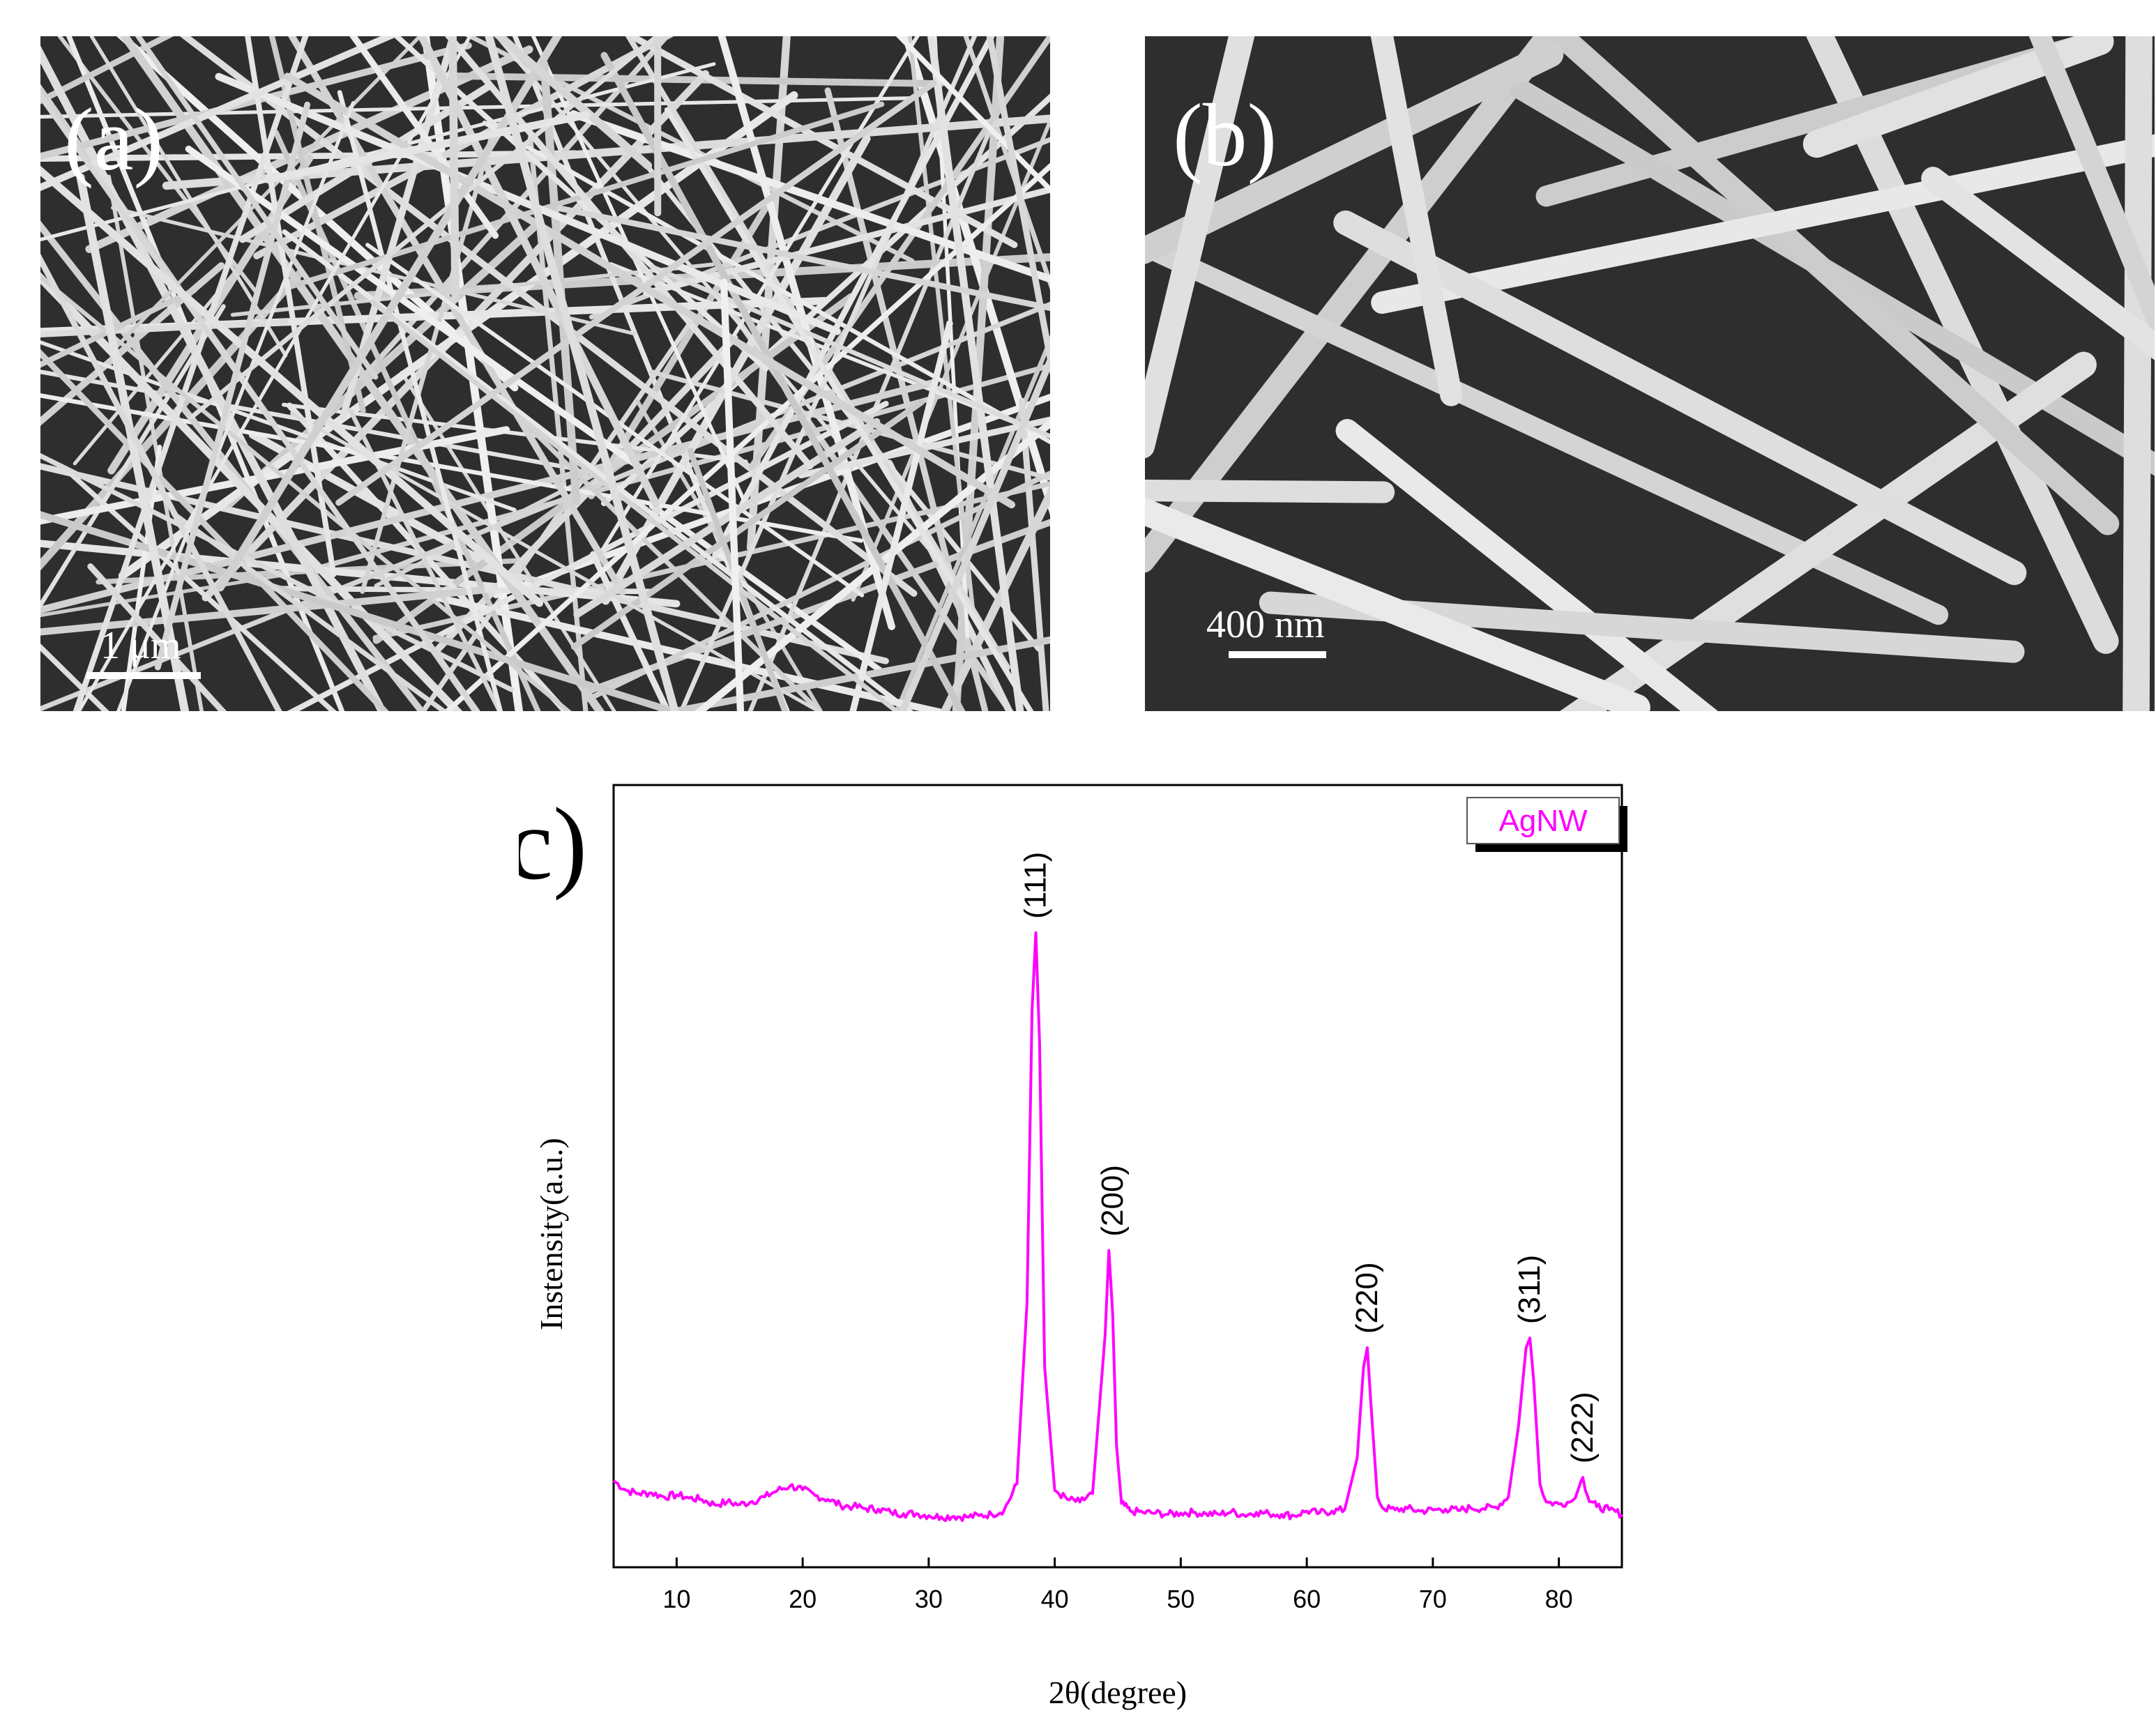  I want to click on scale-bar-a, so click(143, 675).